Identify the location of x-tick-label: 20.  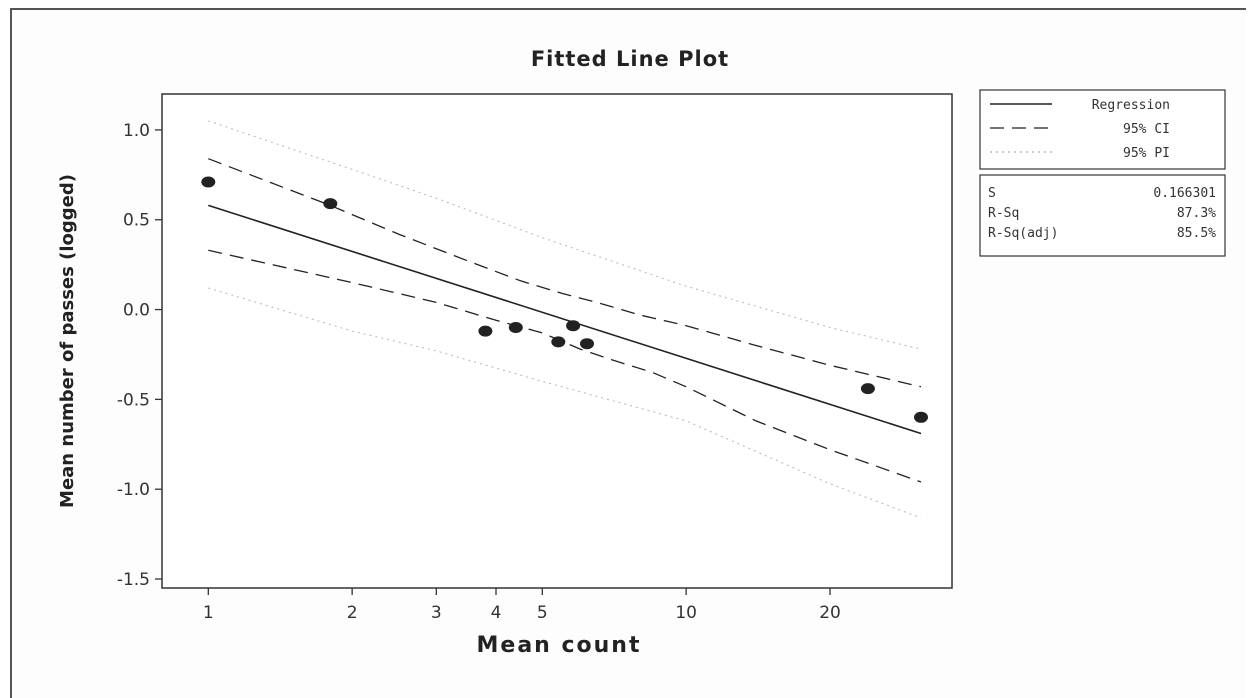
(830, 613).